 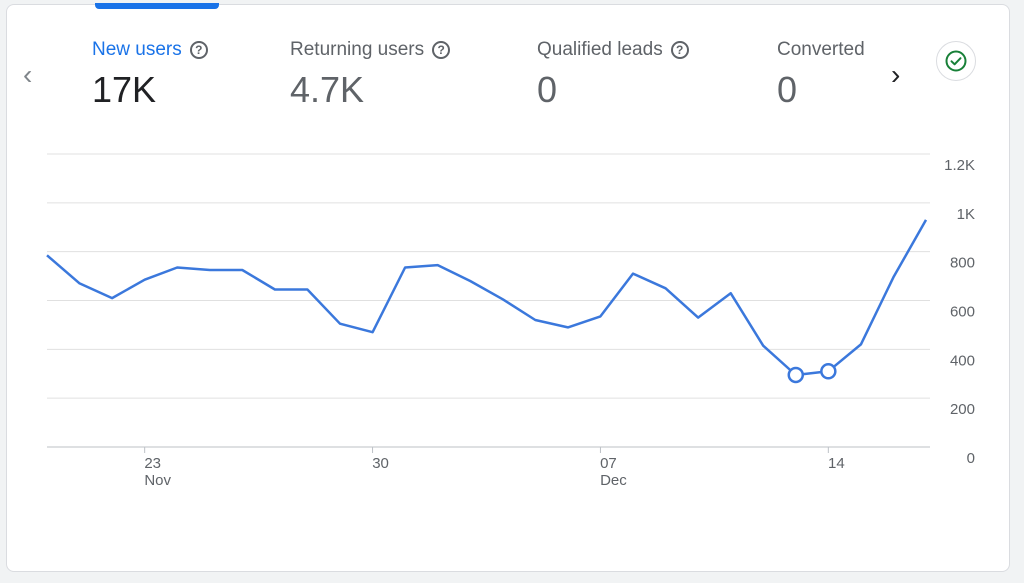 I want to click on check-circle-icon, so click(x=956, y=61).